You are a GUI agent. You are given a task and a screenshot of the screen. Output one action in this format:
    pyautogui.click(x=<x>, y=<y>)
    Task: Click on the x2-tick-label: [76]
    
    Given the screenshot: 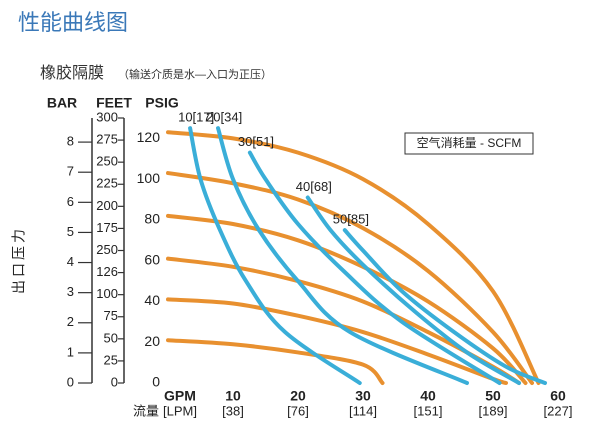 What is the action you would take?
    pyautogui.click(x=298, y=410)
    